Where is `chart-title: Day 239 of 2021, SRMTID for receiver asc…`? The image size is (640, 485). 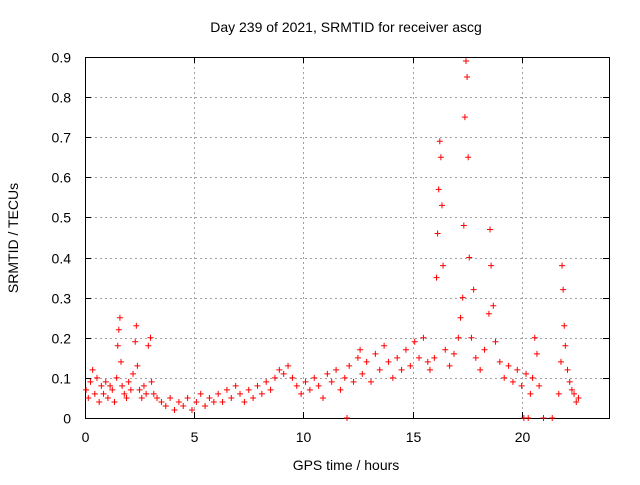
chart-title: Day 239 of 2021, SRMTID for receiver asc… is located at coordinates (346, 27).